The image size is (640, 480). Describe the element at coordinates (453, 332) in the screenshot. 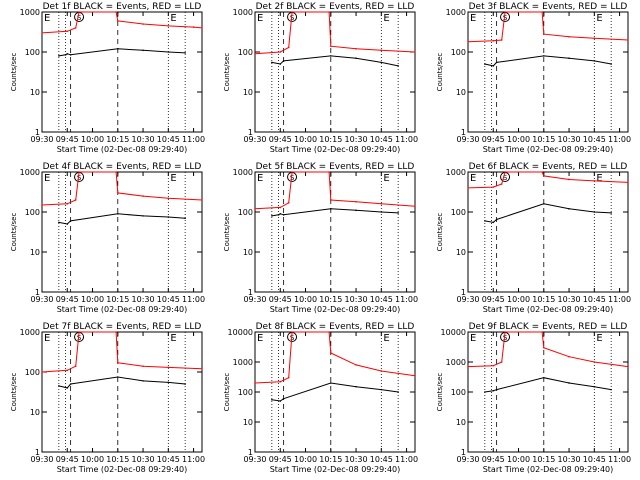

I see `y-tick-label: 10000` at that location.